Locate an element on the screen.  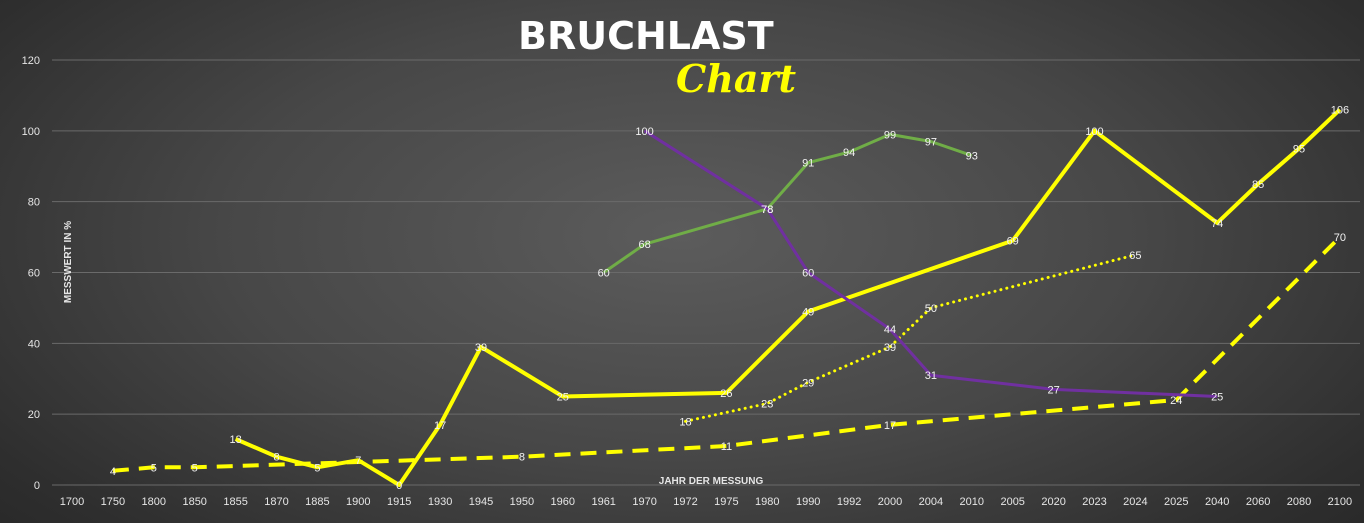
data-label: 70 is located at coordinates (1340, 238).